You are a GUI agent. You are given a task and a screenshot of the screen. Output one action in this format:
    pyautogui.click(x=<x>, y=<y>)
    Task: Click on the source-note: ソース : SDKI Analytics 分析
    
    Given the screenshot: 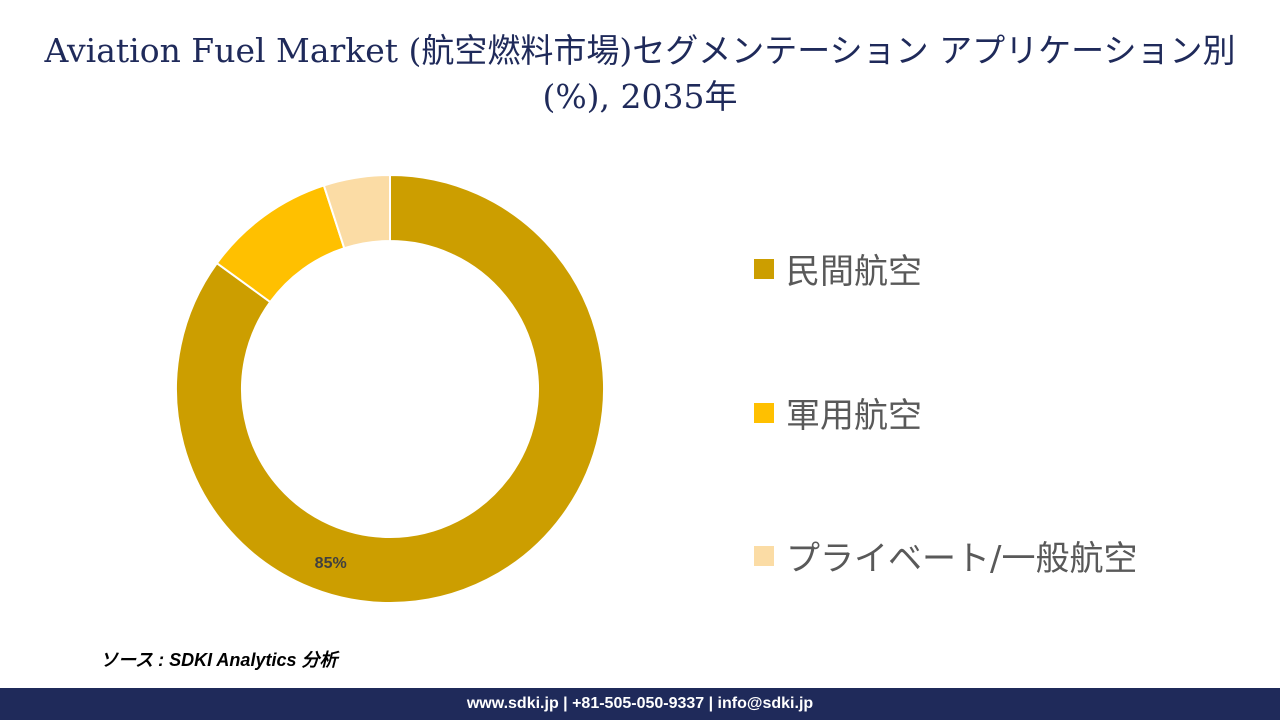 What is the action you would take?
    pyautogui.click(x=219, y=660)
    